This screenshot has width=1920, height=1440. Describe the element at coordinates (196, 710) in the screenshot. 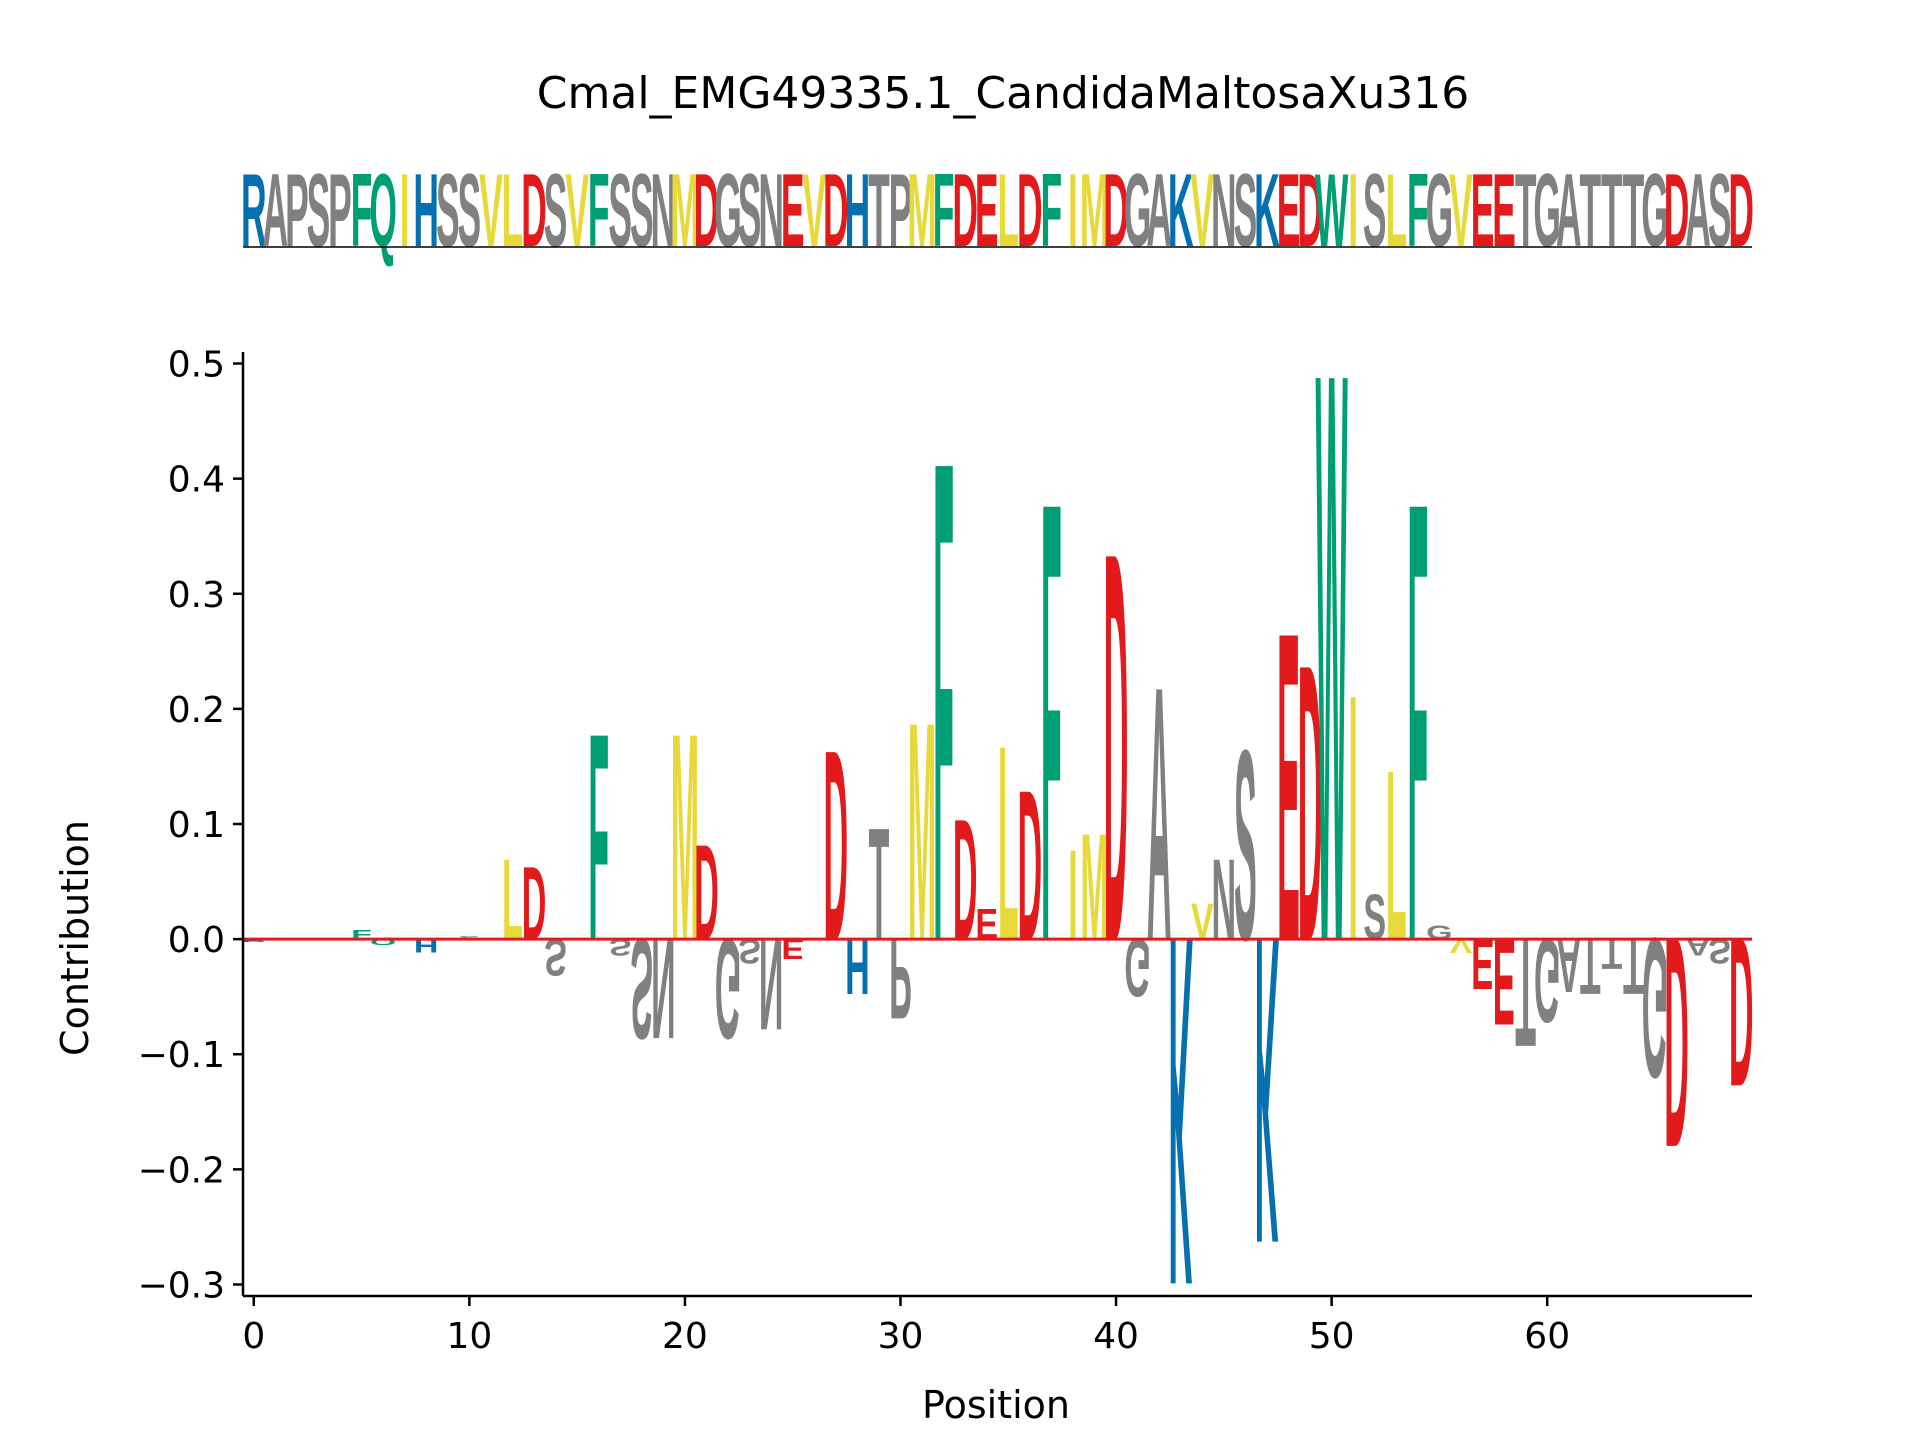

I see `y-tick-label: 0.2` at that location.